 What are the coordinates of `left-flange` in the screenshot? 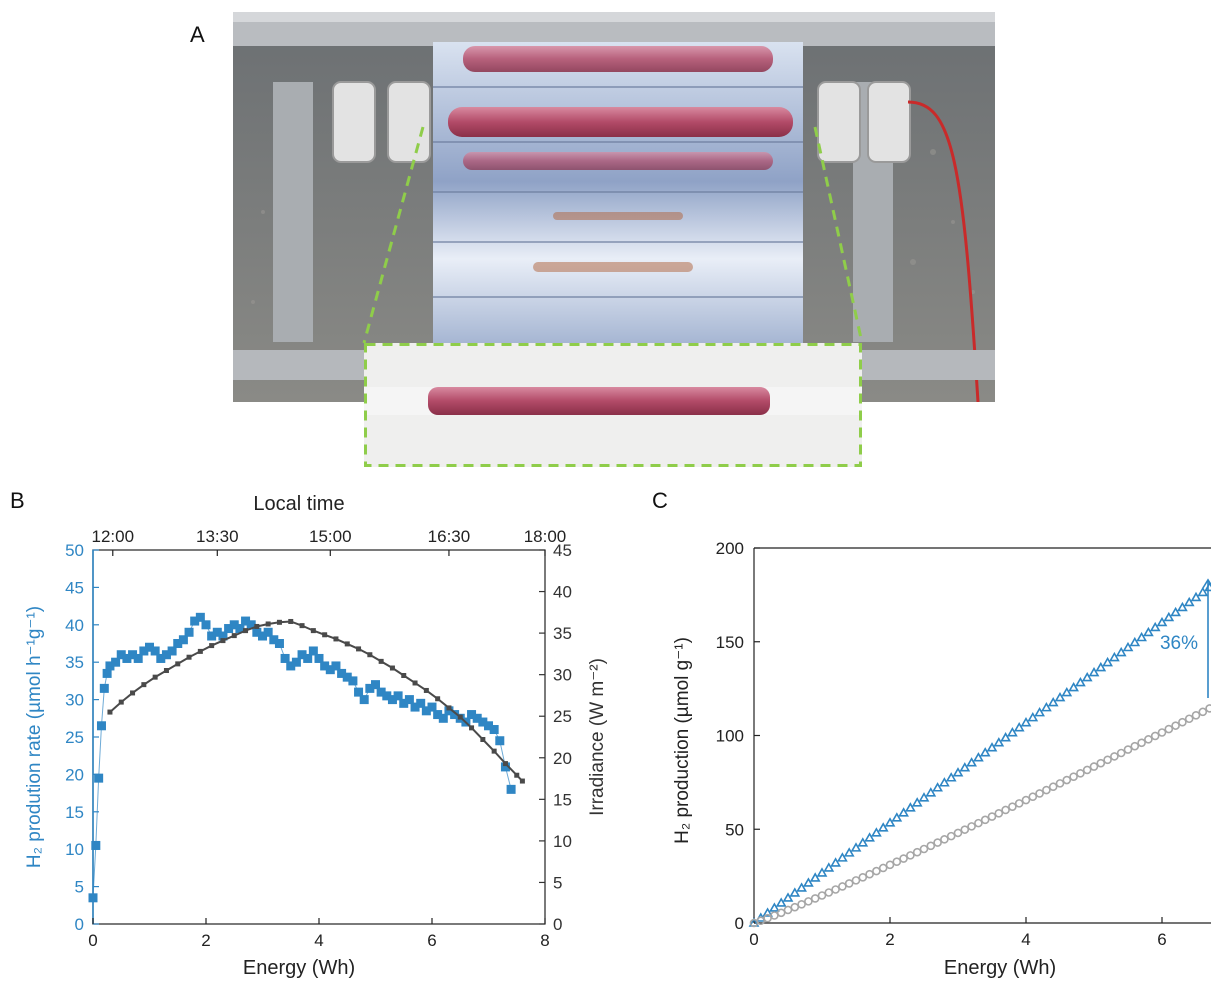 It's located at (381, 122).